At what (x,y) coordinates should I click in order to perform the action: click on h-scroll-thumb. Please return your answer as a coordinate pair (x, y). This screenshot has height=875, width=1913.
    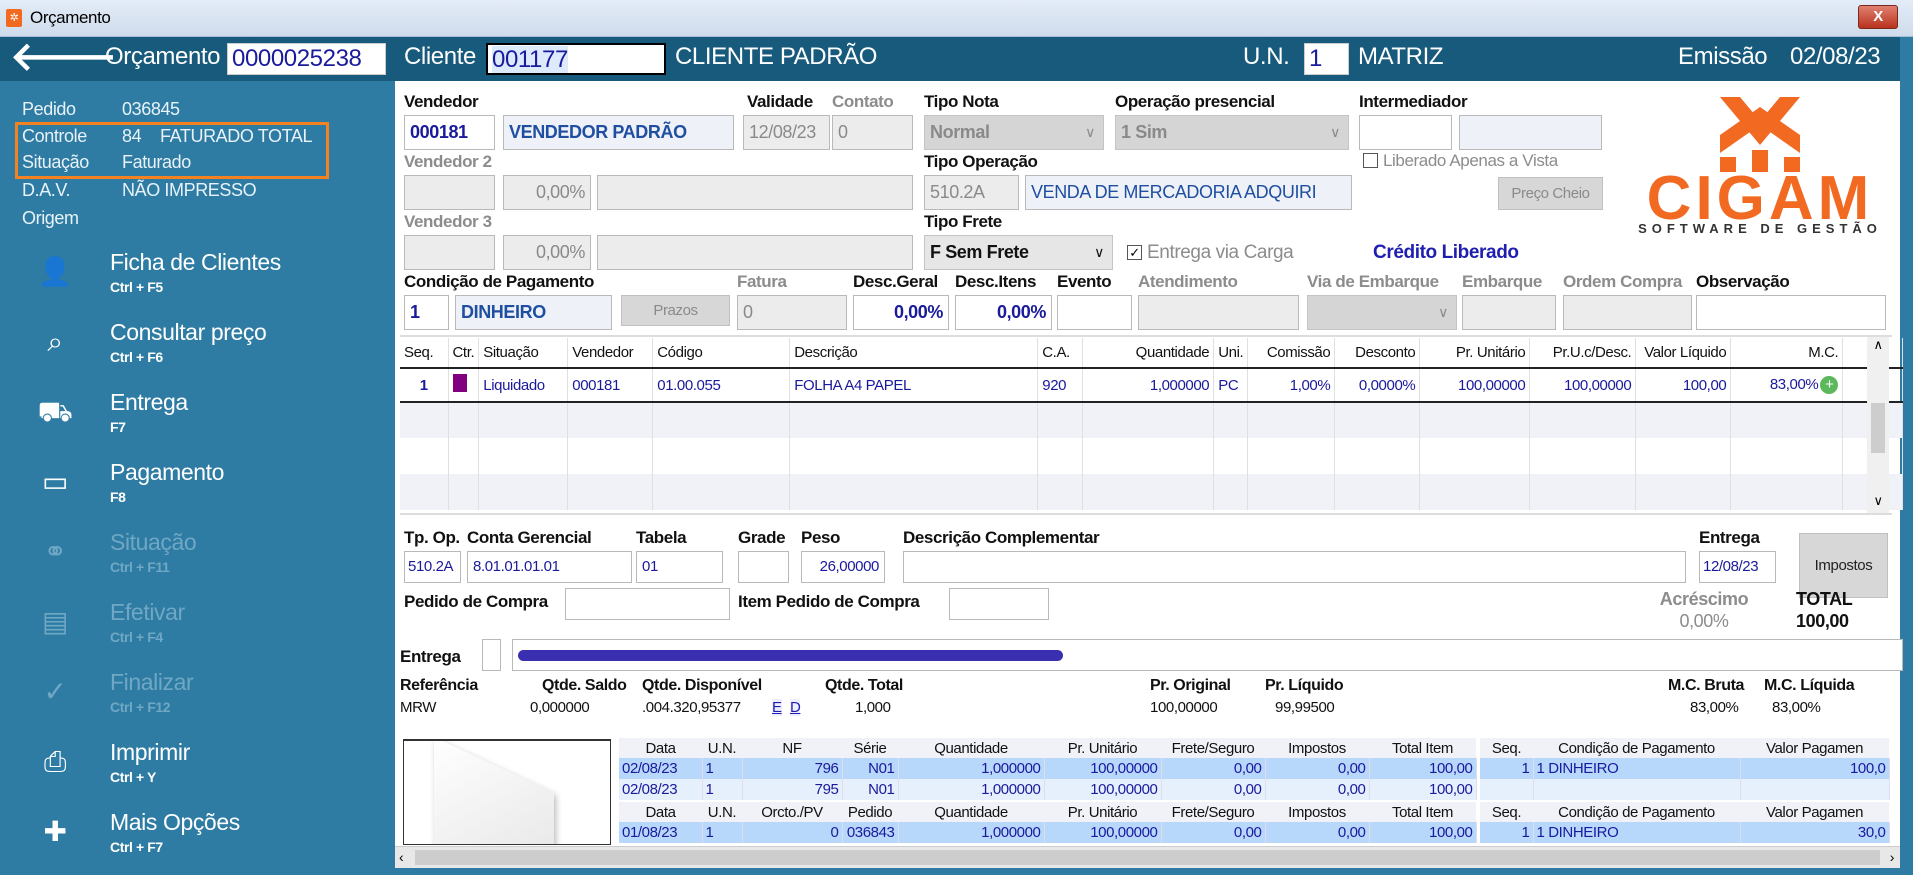
    Looking at the image, I should click on (1147, 857).